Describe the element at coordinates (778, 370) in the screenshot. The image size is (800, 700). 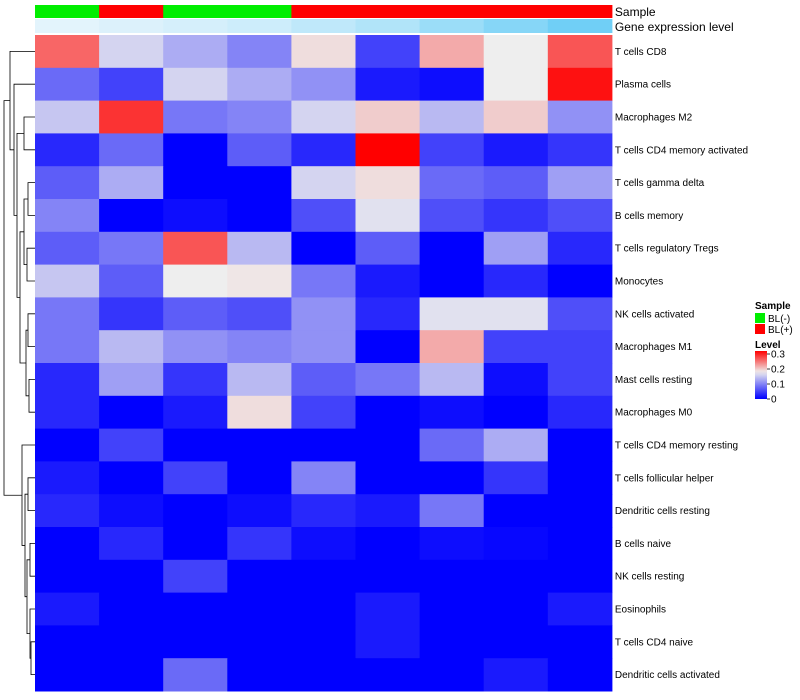
I see `legend-tick-label: 0.2` at that location.